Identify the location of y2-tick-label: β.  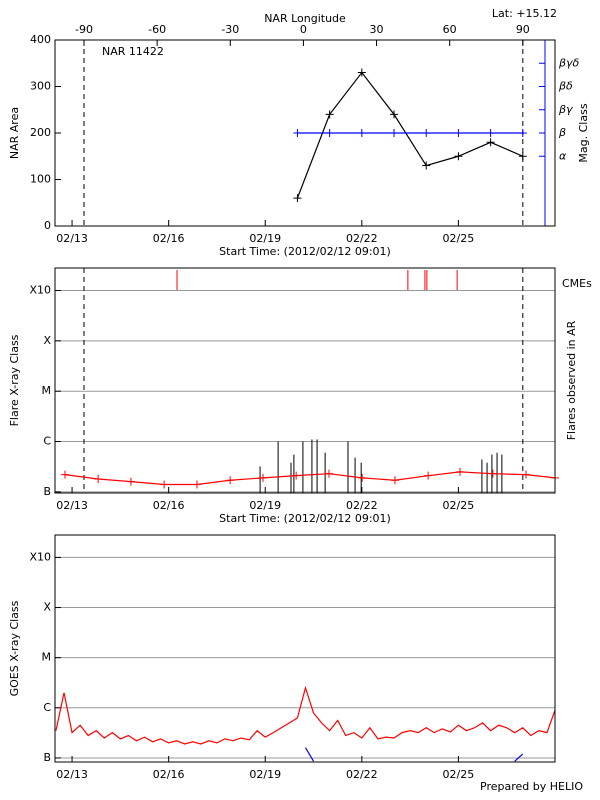
(562, 132).